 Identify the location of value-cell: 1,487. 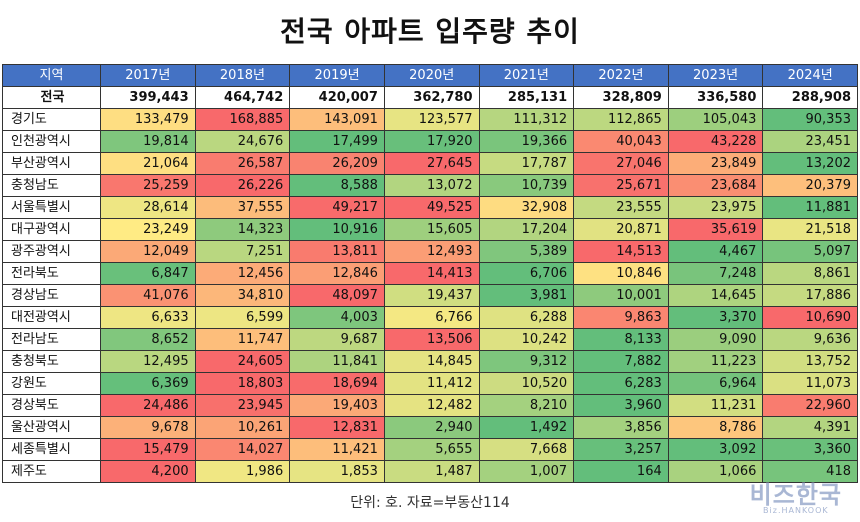
(431, 471).